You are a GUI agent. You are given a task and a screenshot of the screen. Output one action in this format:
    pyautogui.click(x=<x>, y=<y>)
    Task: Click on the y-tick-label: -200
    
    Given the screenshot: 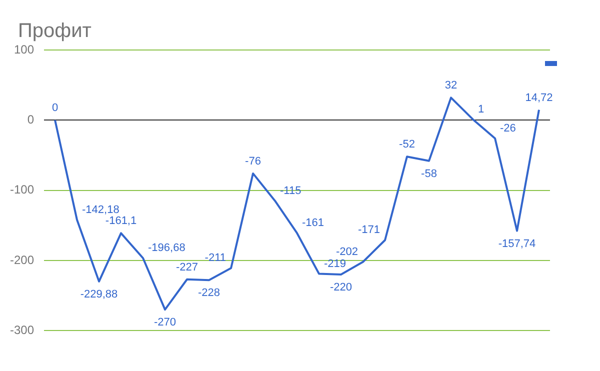 What is the action you would take?
    pyautogui.click(x=22, y=259)
    